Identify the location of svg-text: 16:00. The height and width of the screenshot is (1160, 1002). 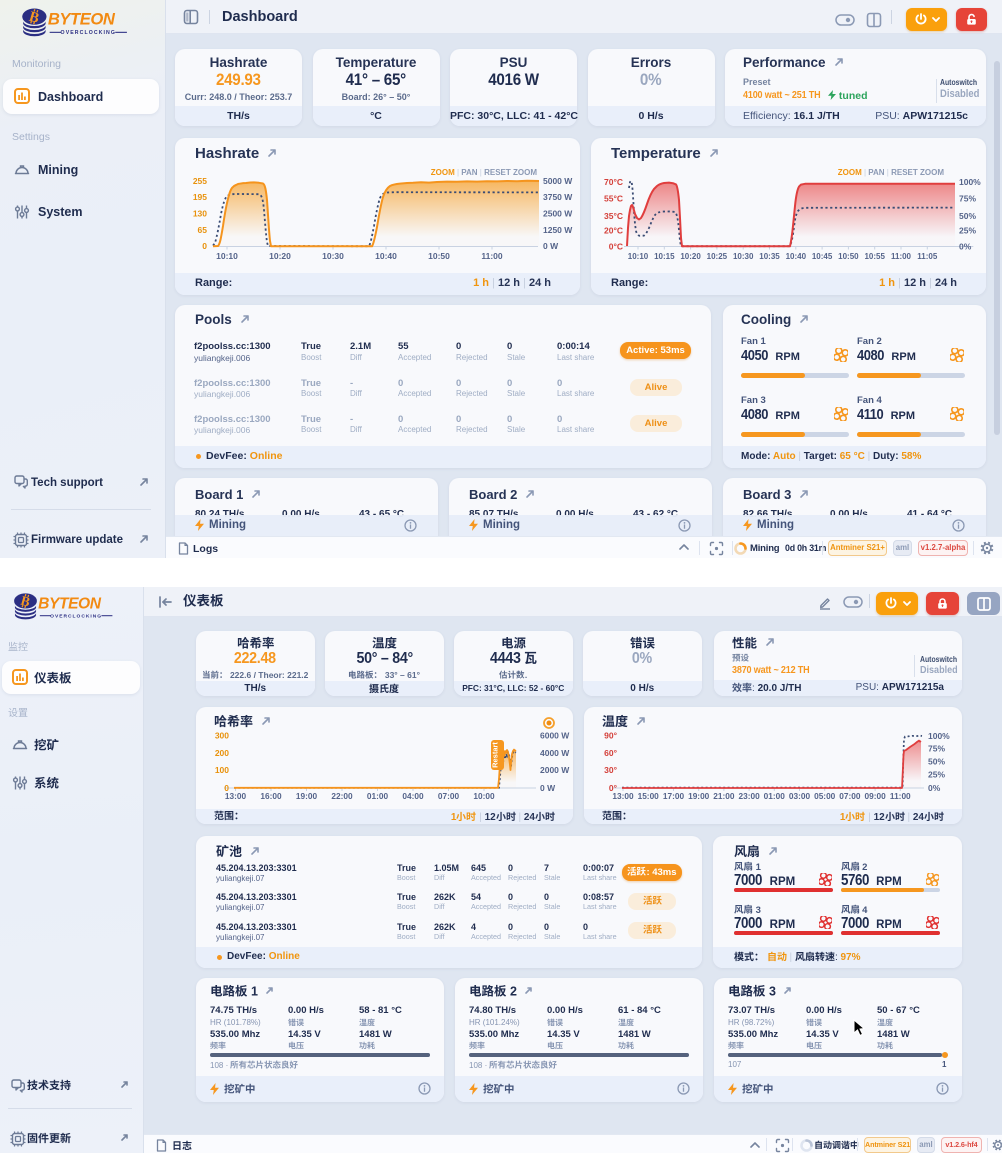
(271, 796).